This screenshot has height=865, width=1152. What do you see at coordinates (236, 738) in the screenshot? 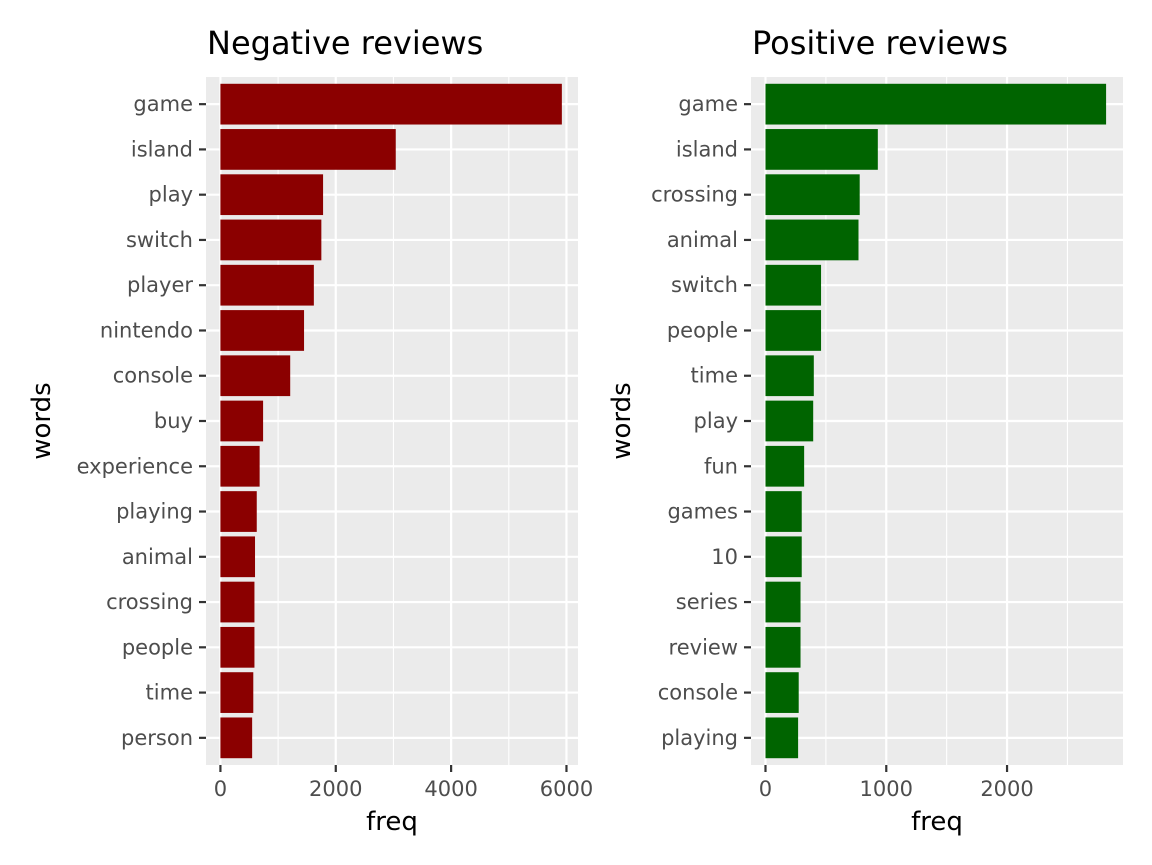
I see `bar-person` at bounding box center [236, 738].